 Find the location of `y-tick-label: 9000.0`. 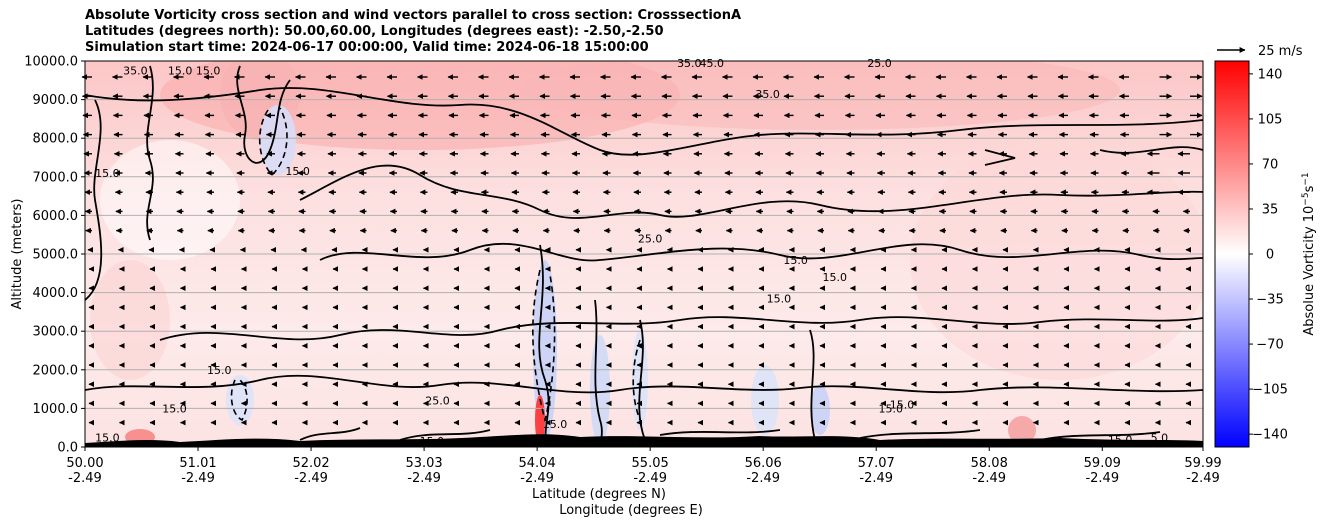

y-tick-label: 9000.0 is located at coordinates (56, 100).